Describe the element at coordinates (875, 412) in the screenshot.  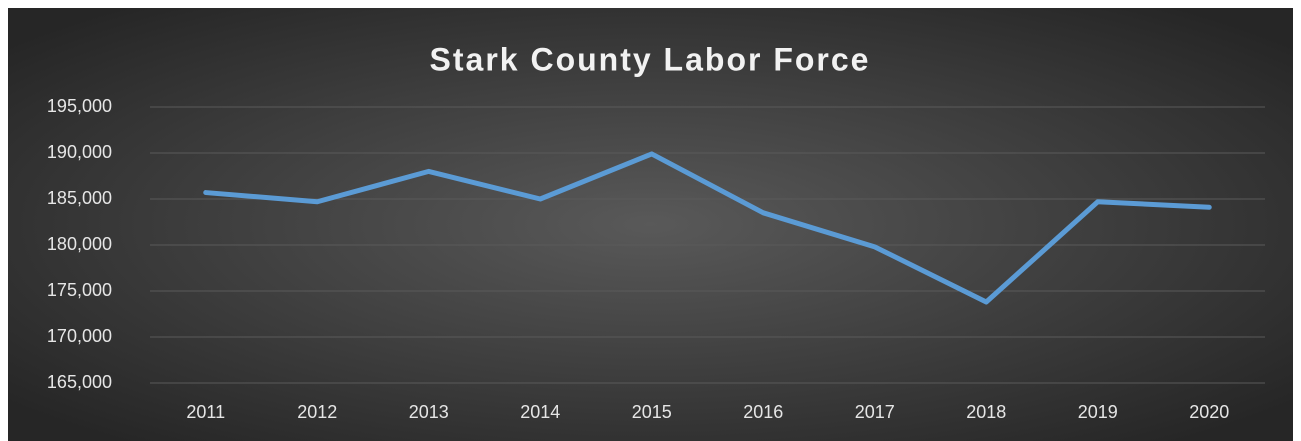
I see `x-tick-label: 2017` at that location.